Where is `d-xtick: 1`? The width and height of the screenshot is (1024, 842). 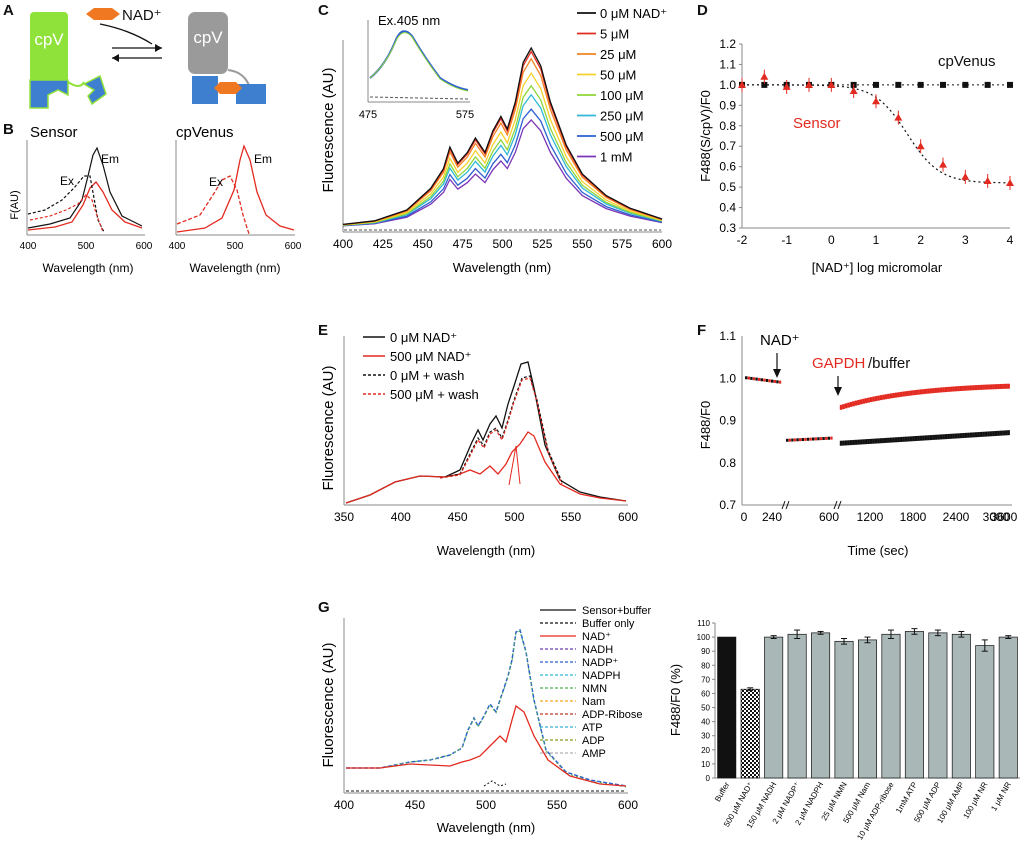
d-xtick: 1 is located at coordinates (876, 240).